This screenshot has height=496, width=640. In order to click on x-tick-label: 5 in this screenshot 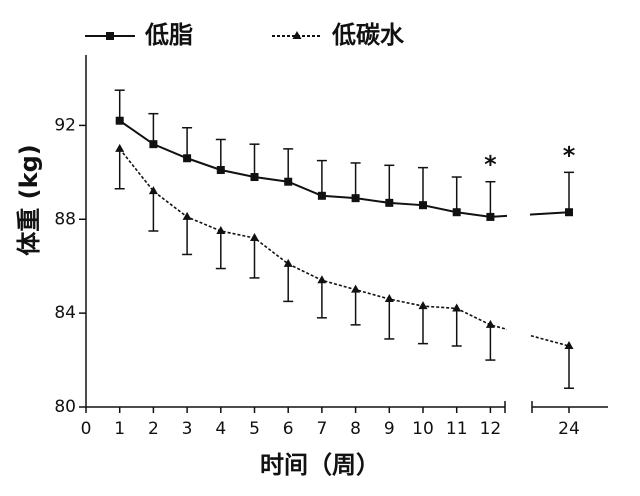, I will do `click(254, 429)`.